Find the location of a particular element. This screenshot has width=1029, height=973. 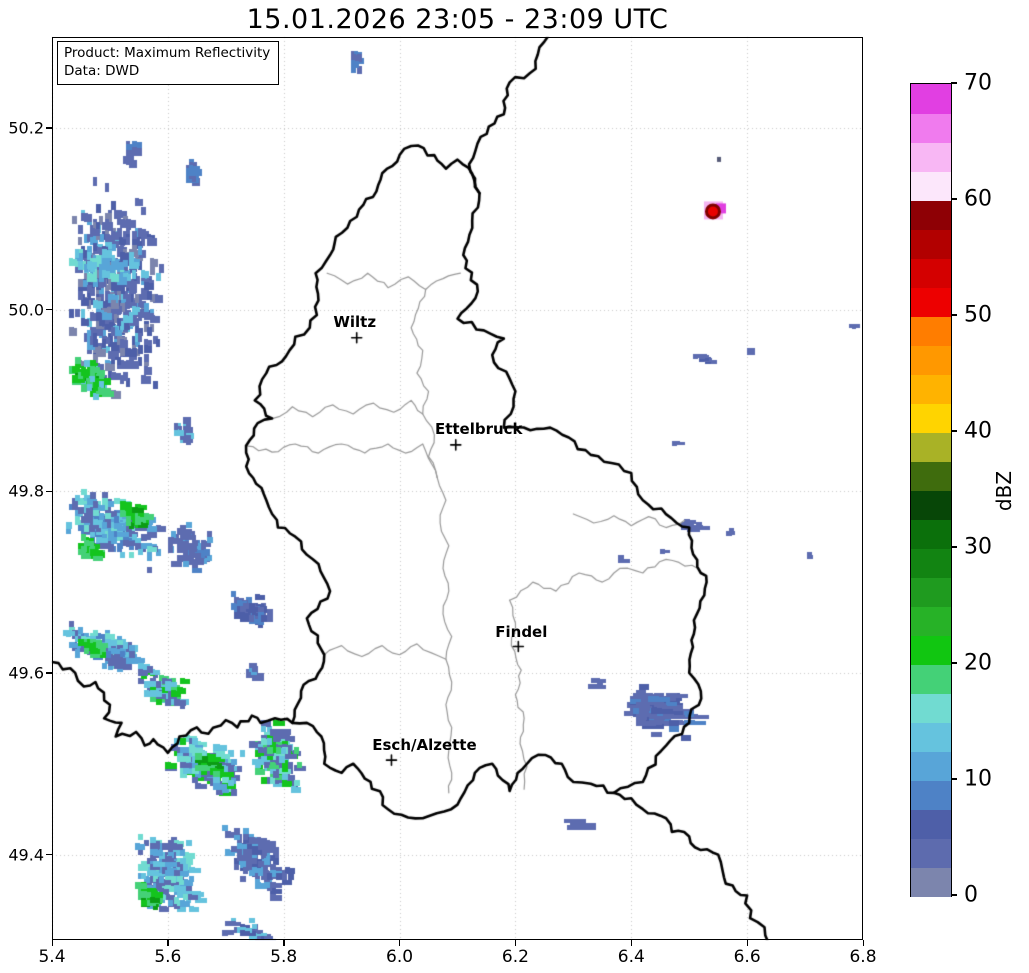

city-label: Esch/Alzette is located at coordinates (424, 745).